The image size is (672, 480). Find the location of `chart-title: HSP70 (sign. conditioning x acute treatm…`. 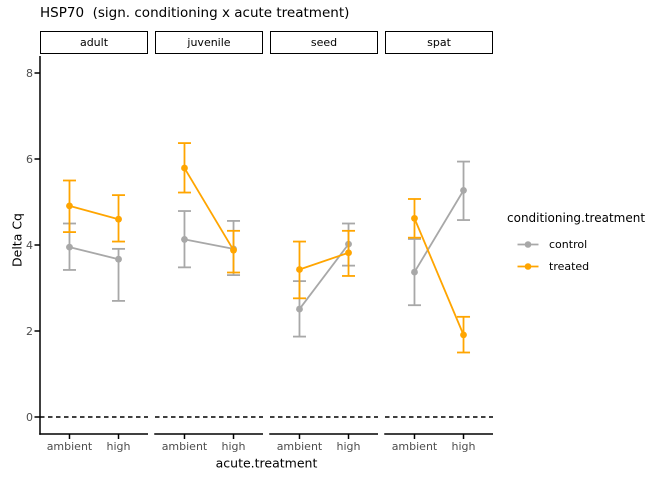

chart-title: HSP70 (sign. conditioning x acute treatm… is located at coordinates (195, 13).